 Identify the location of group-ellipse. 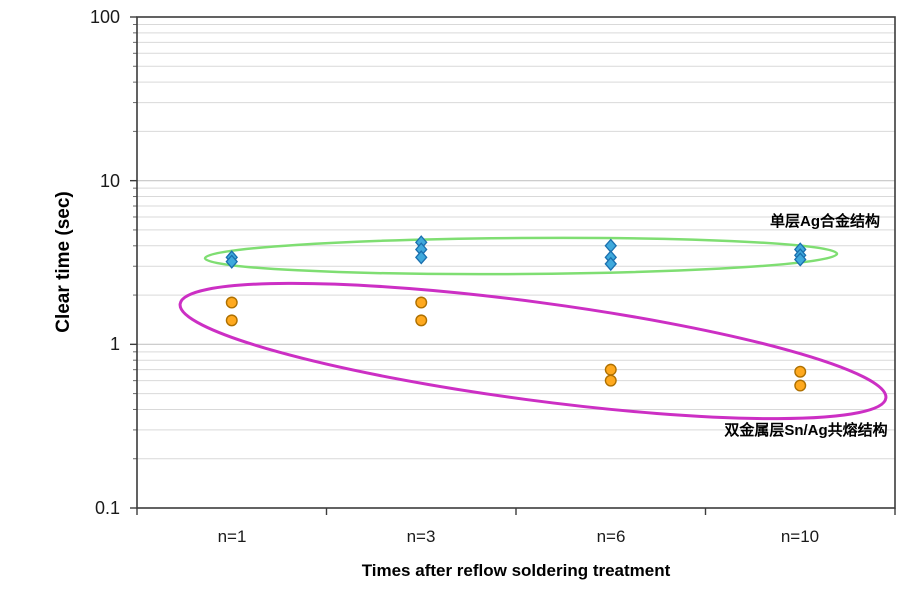
(521, 256).